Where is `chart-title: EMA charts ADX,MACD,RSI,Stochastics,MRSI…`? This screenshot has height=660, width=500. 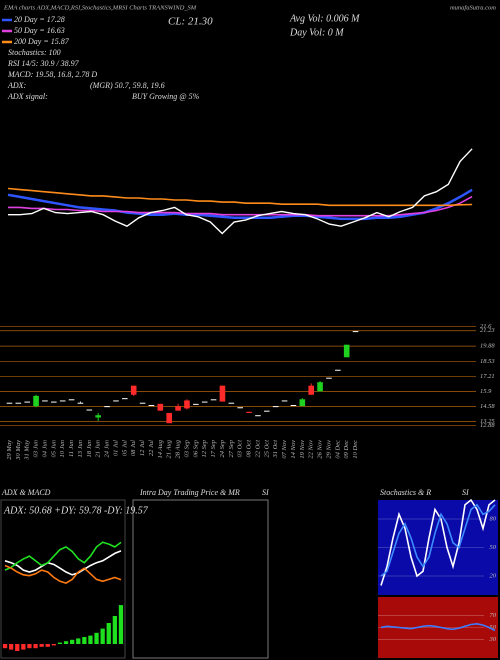 chart-title: EMA charts ADX,MACD,RSI,Stochastics,MRSI… is located at coordinates (100, 7).